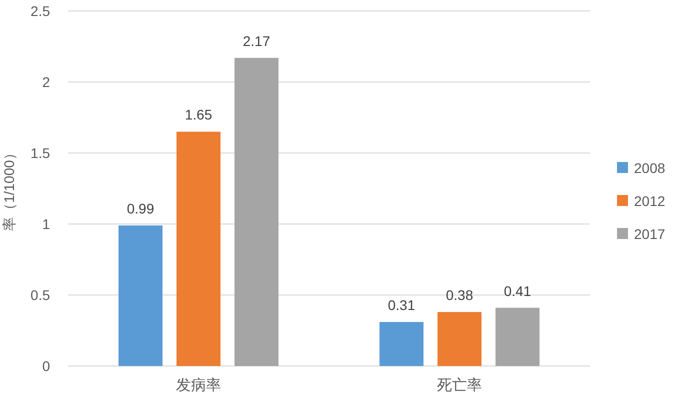 The height and width of the screenshot is (407, 677). What do you see at coordinates (650, 201) in the screenshot?
I see `legend-label: 2012` at bounding box center [650, 201].